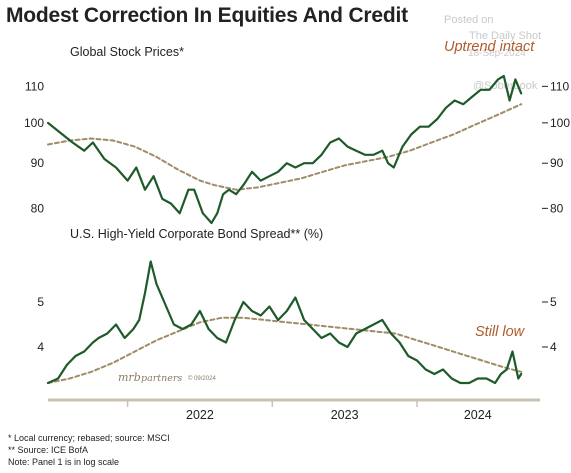 The image size is (571, 473). Describe the element at coordinates (129, 377) in the screenshot. I see `credit-brand: mrb` at that location.